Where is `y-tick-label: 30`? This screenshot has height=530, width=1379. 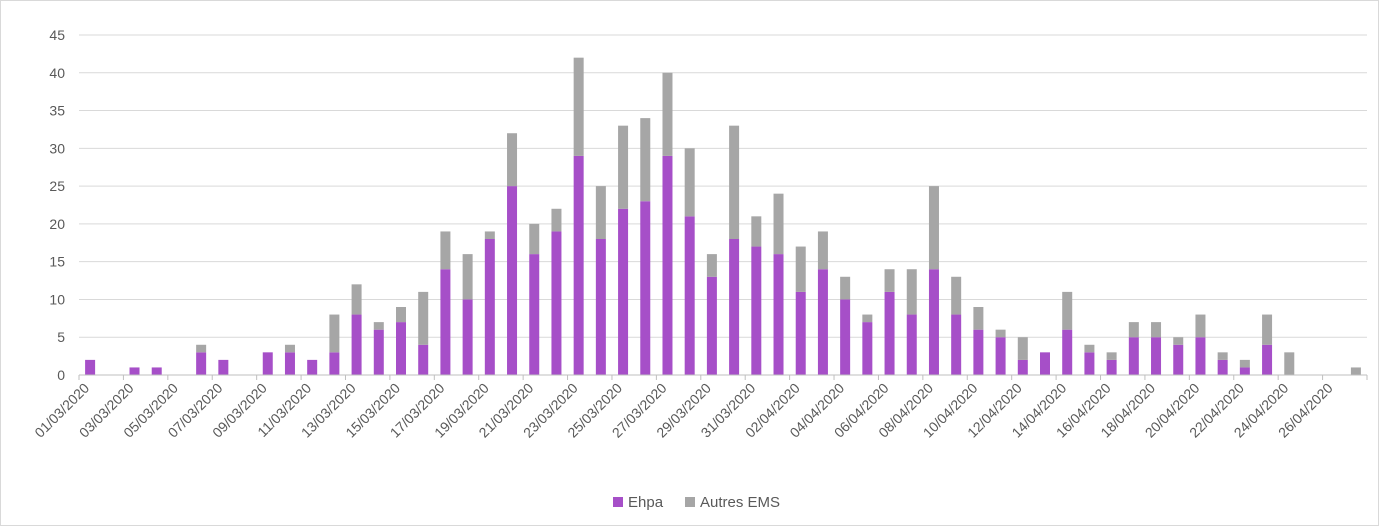
y-tick-label: 30 is located at coordinates (57, 148).